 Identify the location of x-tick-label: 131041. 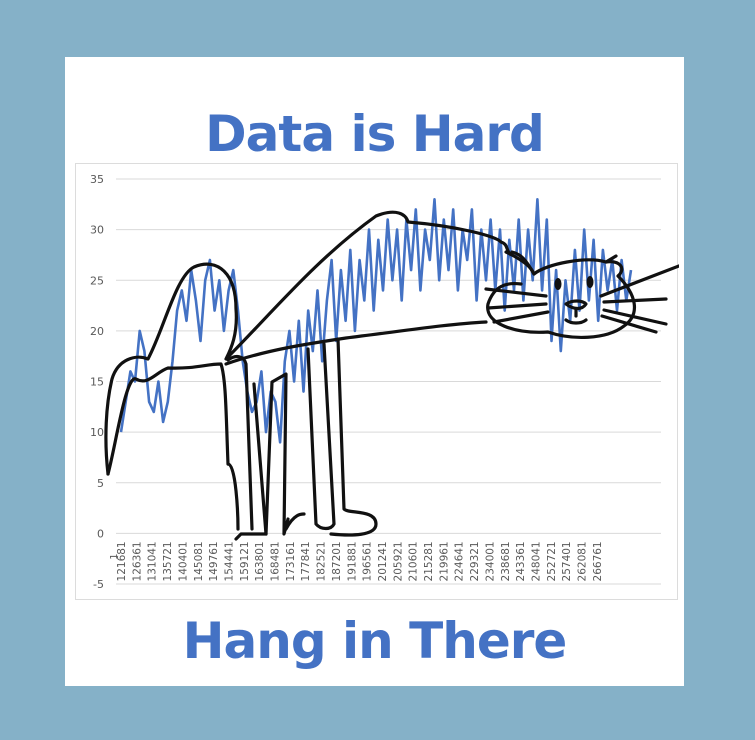
(153, 561).